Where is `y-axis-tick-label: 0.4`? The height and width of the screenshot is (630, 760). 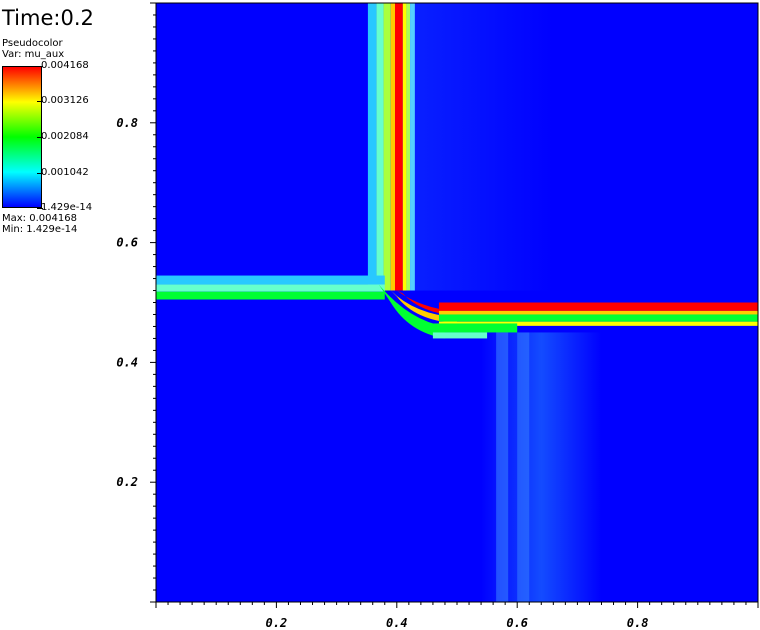 y-axis-tick-label: 0.4 is located at coordinates (127, 362).